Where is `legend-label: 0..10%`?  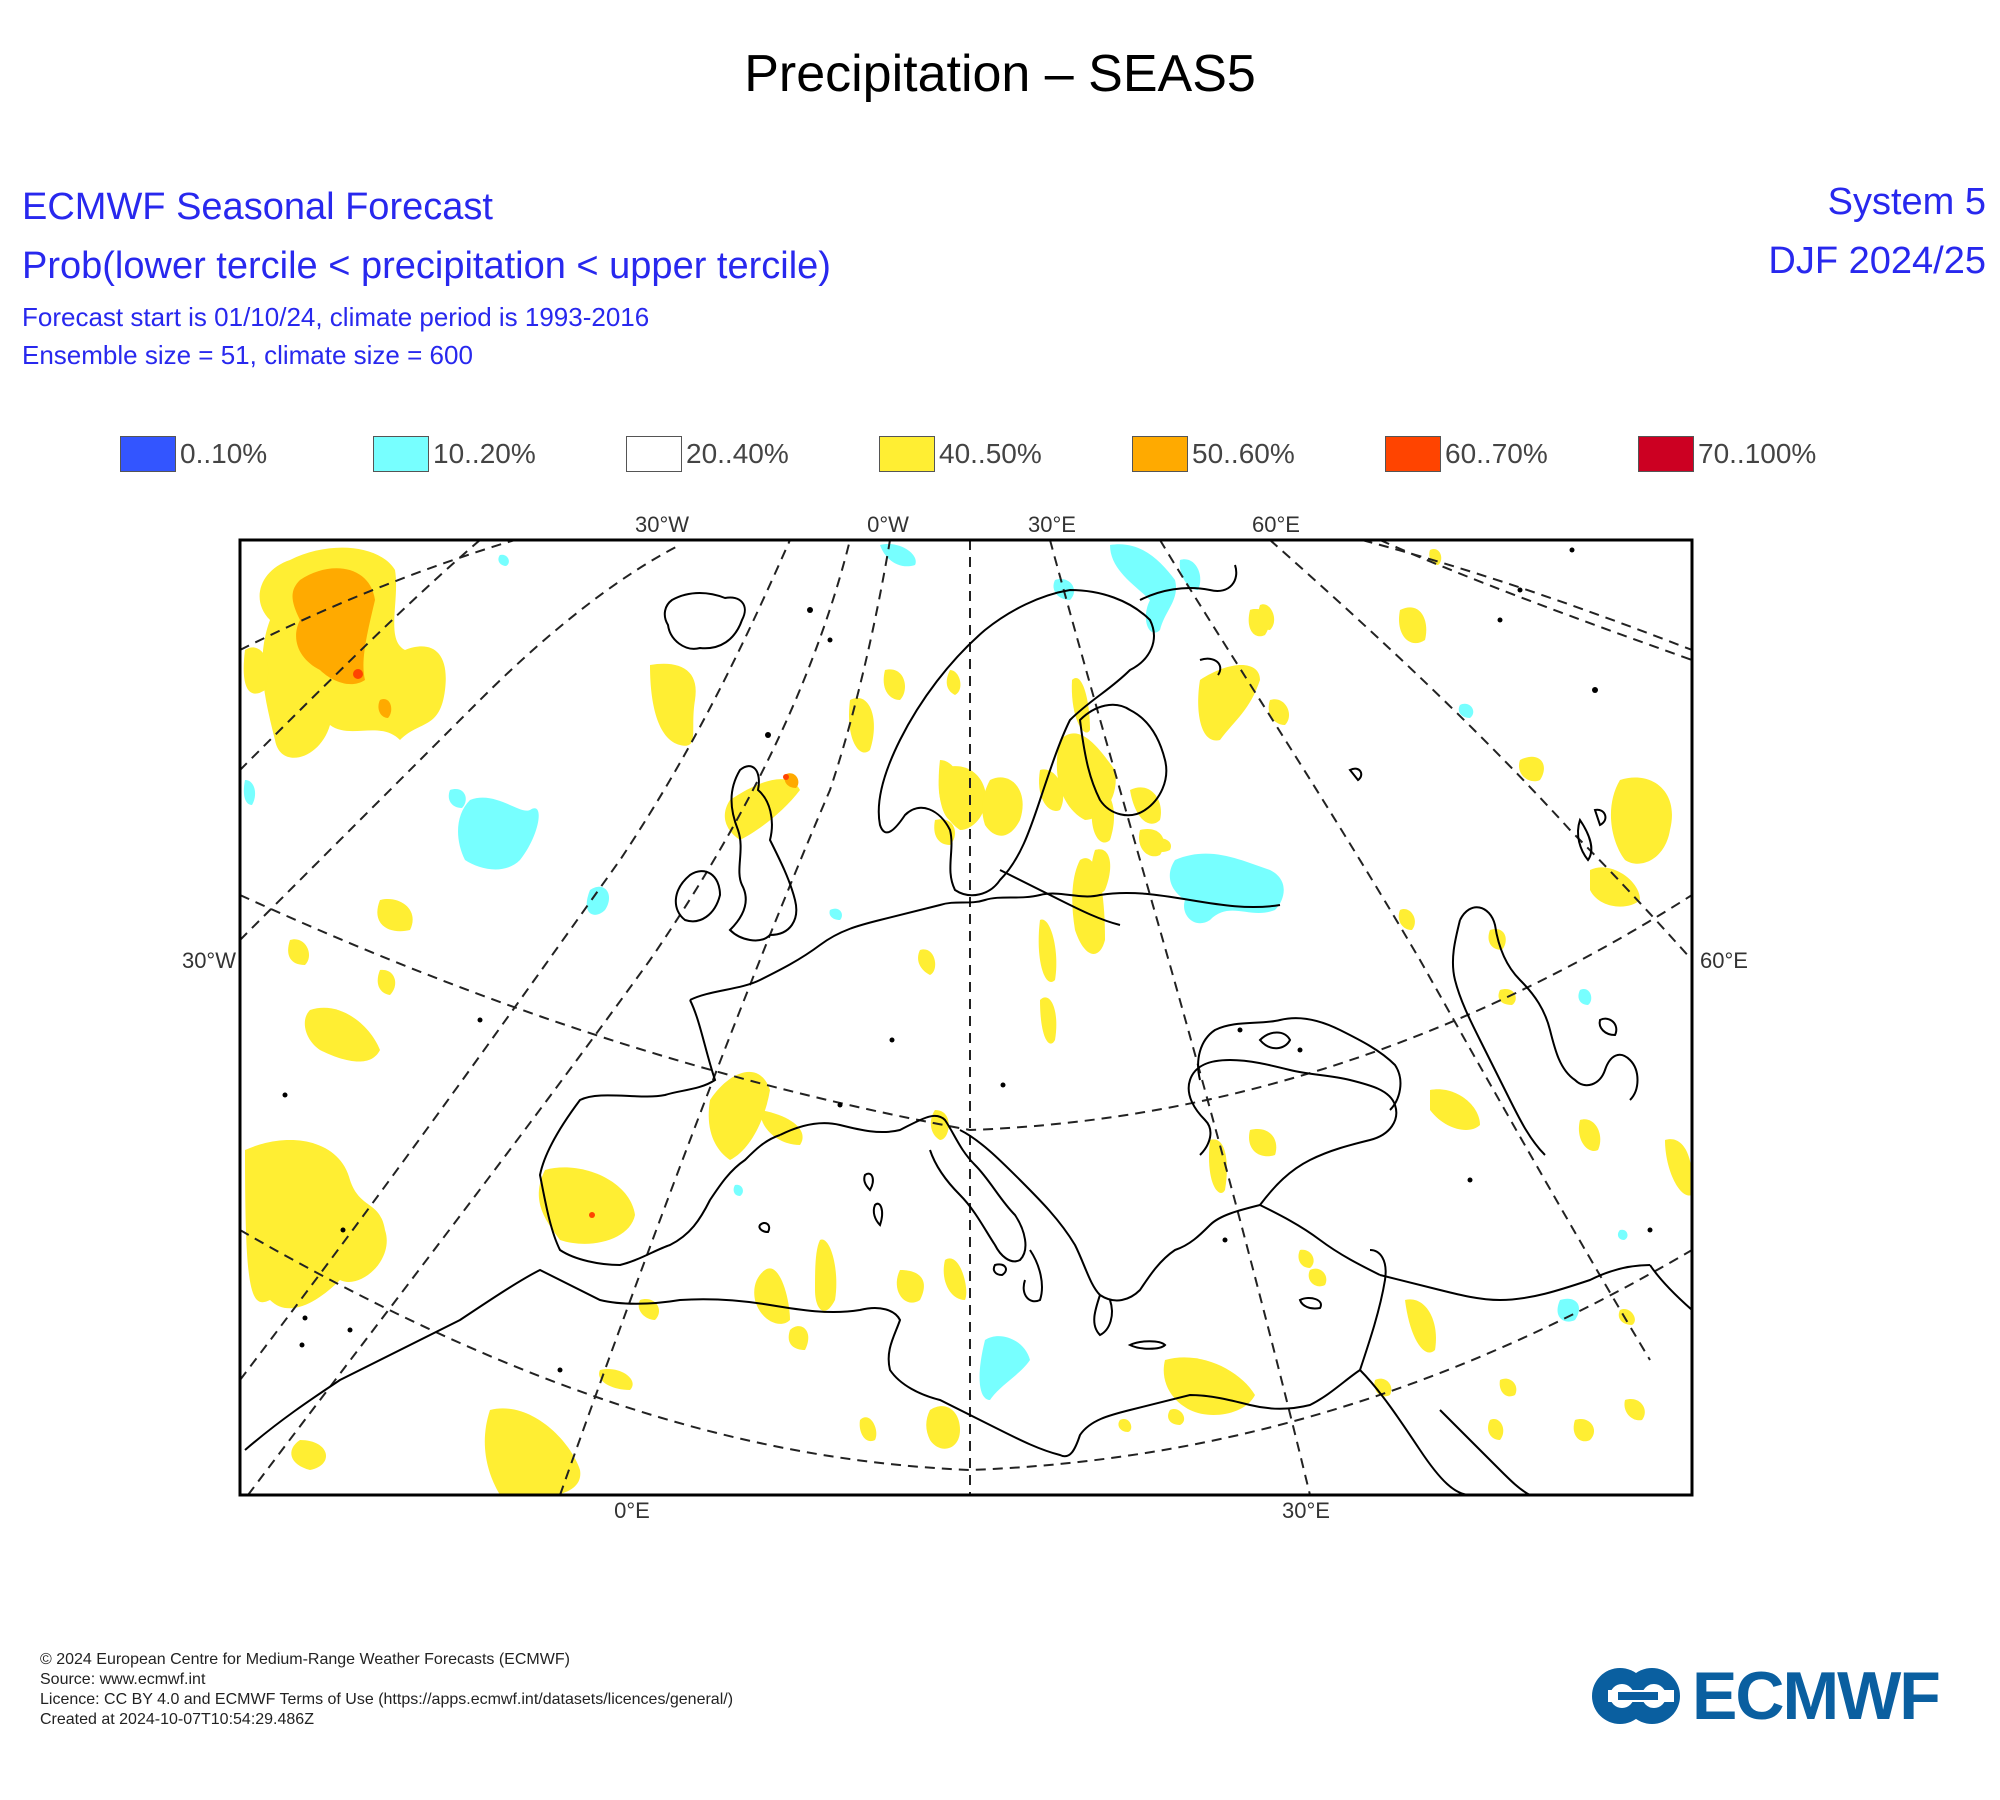 legend-label: 0..10% is located at coordinates (224, 453).